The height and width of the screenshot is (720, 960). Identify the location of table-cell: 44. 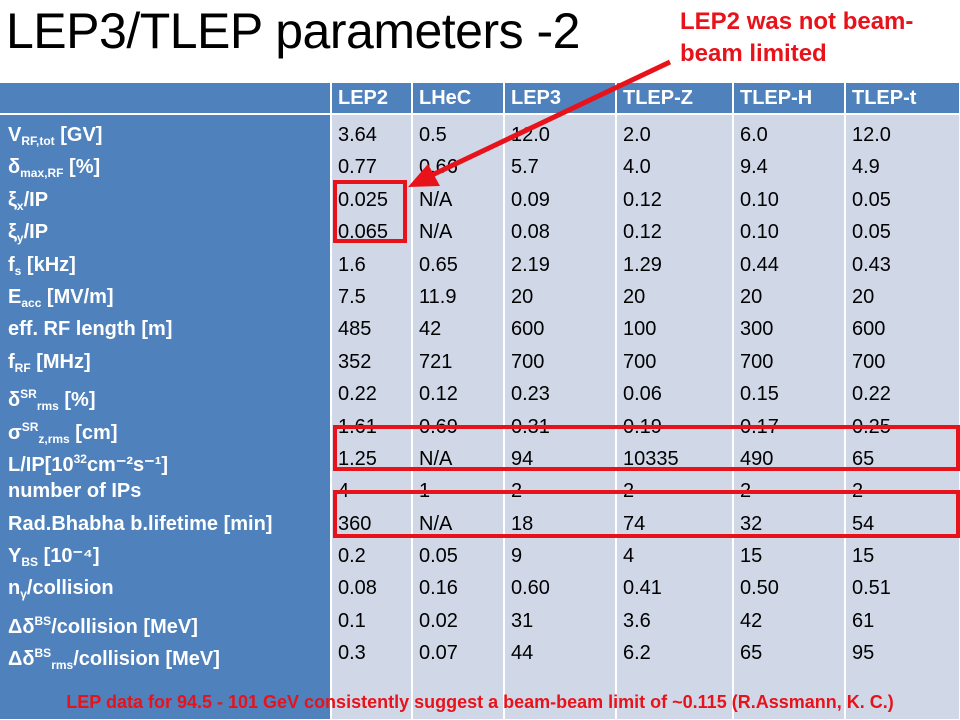
(522, 653).